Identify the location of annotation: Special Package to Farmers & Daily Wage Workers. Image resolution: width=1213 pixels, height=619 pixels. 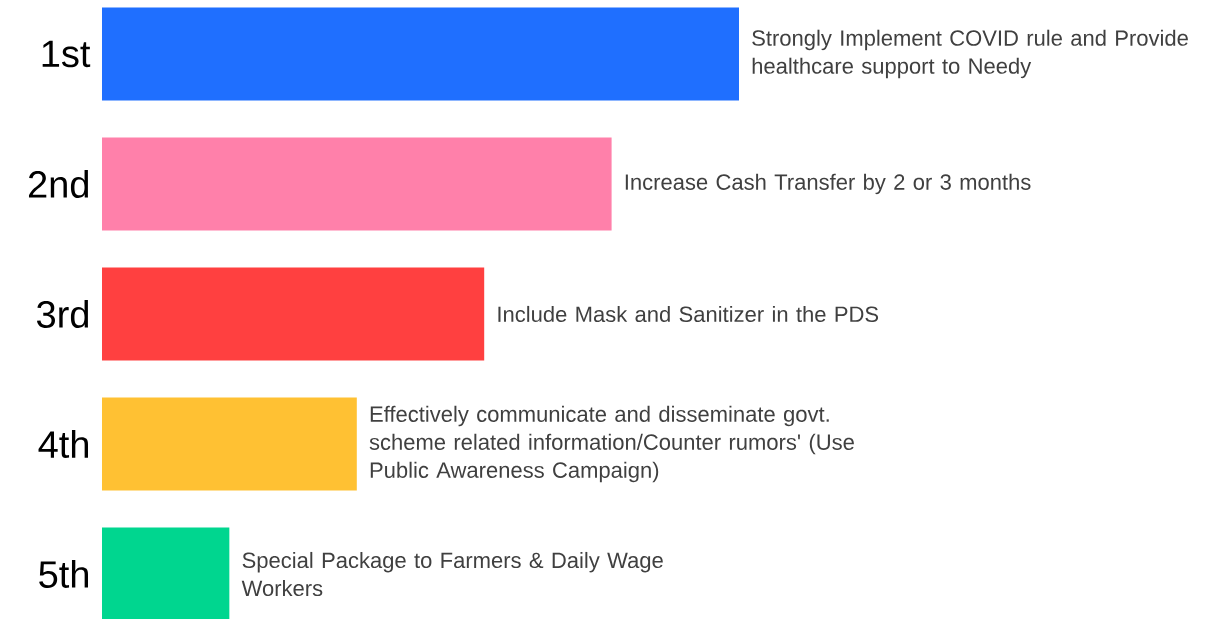
(452, 574).